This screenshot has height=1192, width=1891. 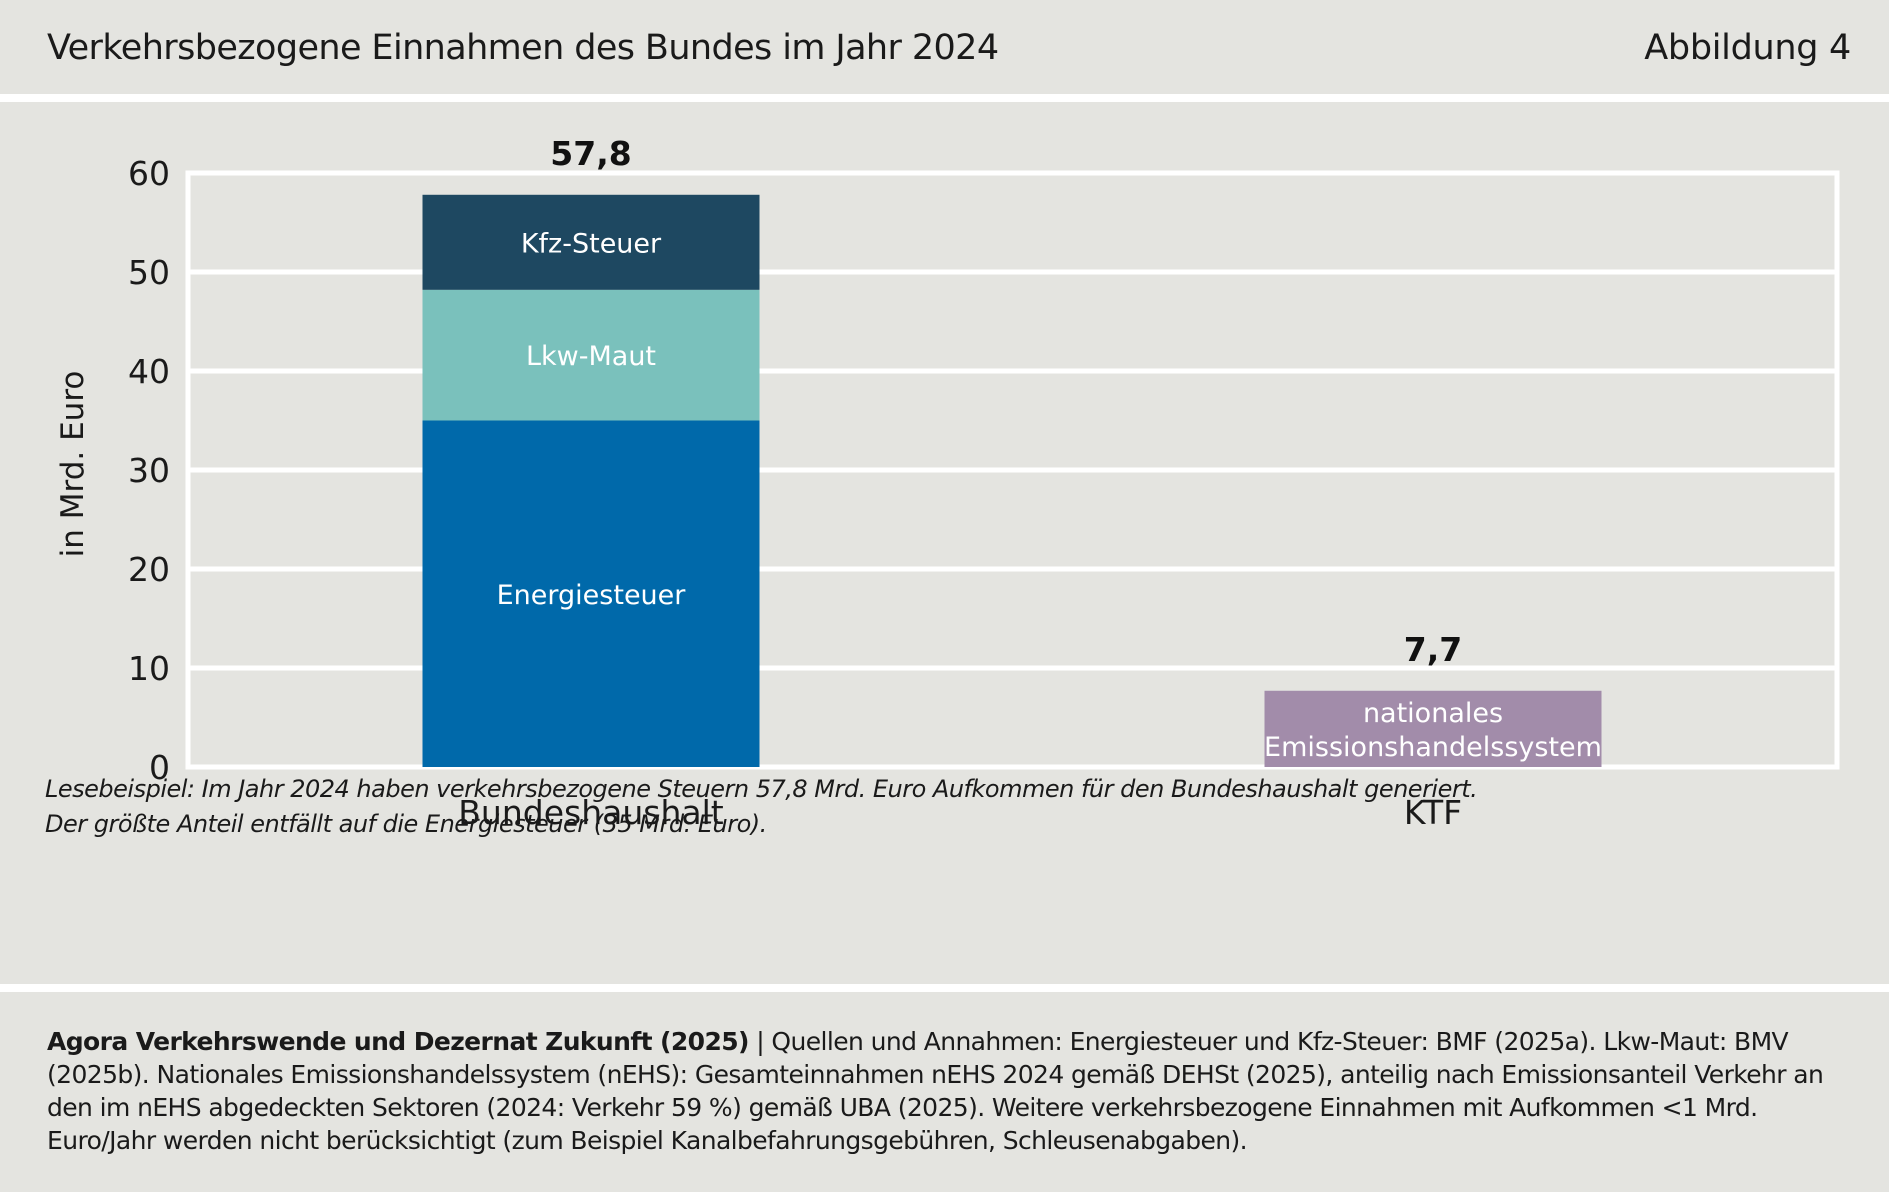 What do you see at coordinates (149, 173) in the screenshot?
I see `y-tick-label: 60` at bounding box center [149, 173].